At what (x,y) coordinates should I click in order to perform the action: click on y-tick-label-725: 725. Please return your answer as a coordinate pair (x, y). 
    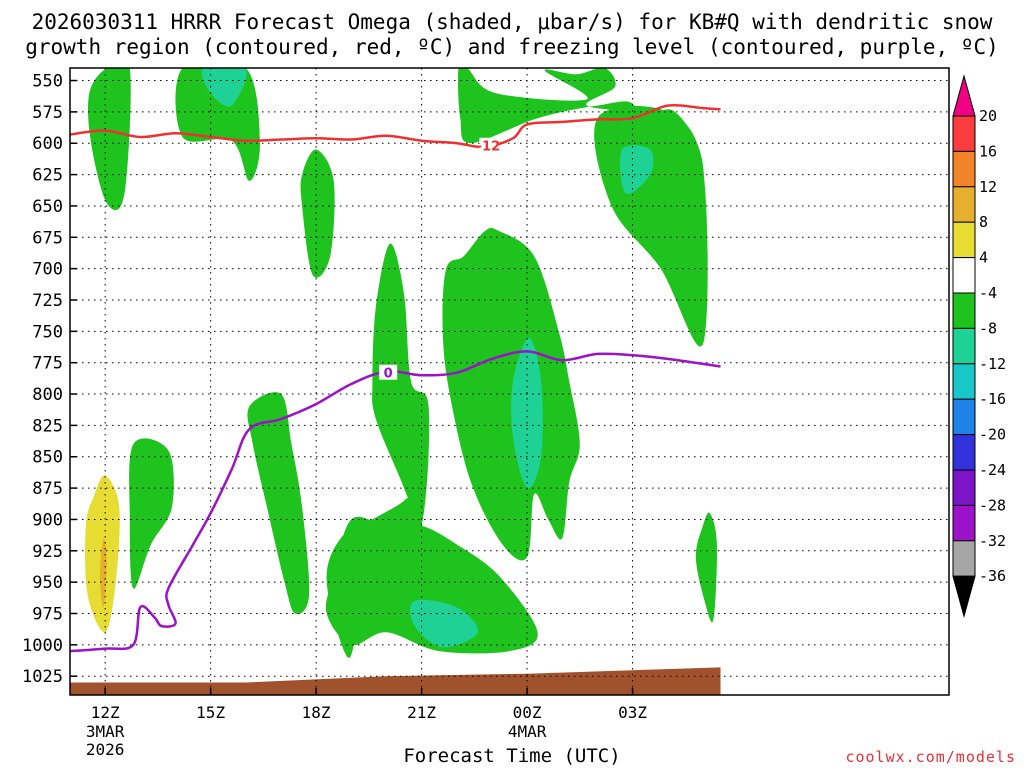
    Looking at the image, I should click on (47, 301).